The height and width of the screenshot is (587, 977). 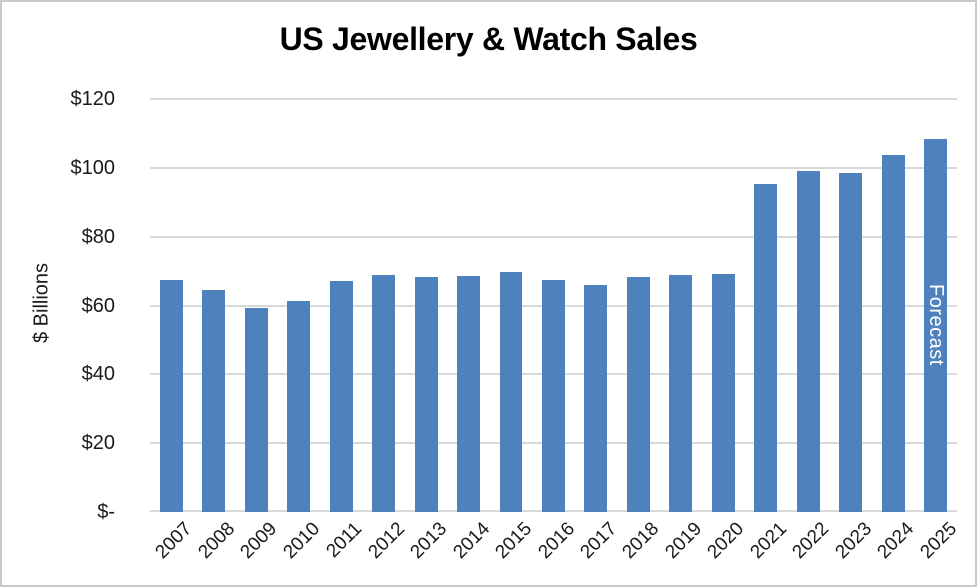 I want to click on bar-slot-2019, so click(x=681, y=305).